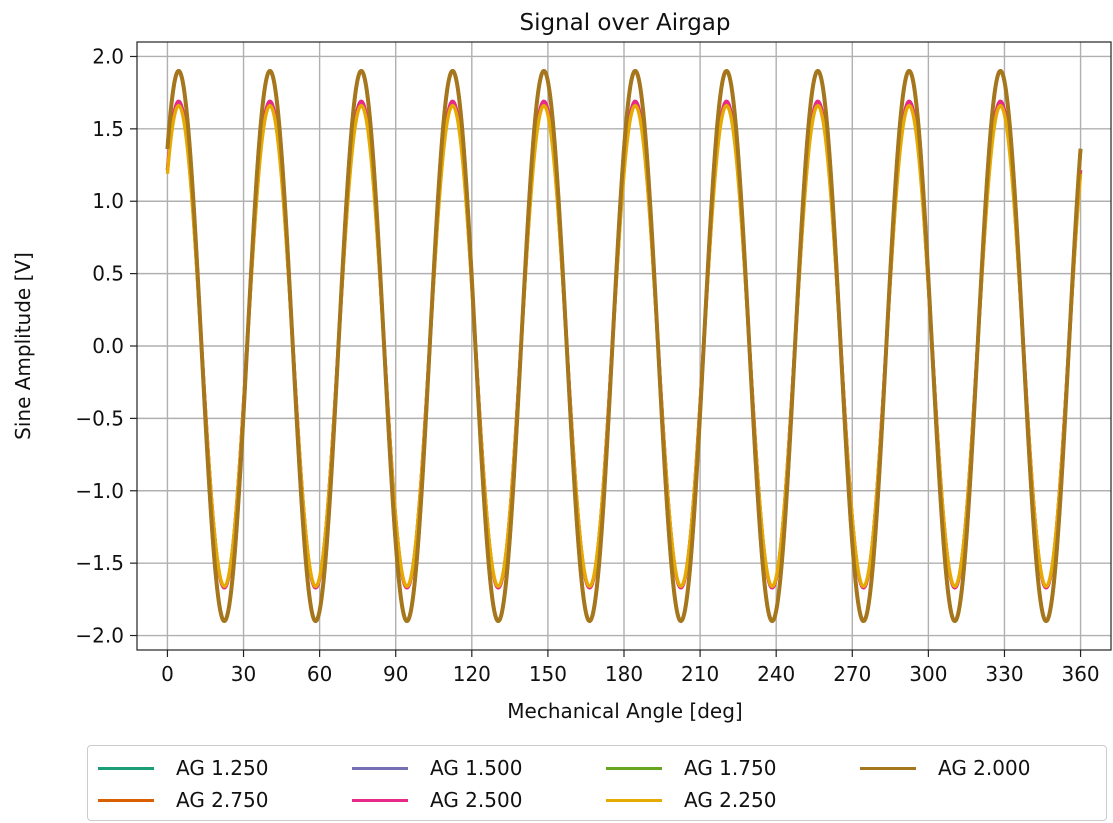 This screenshot has height=823, width=1113. Describe the element at coordinates (108, 56) in the screenshot. I see `y-tick-label: 2.0` at that location.